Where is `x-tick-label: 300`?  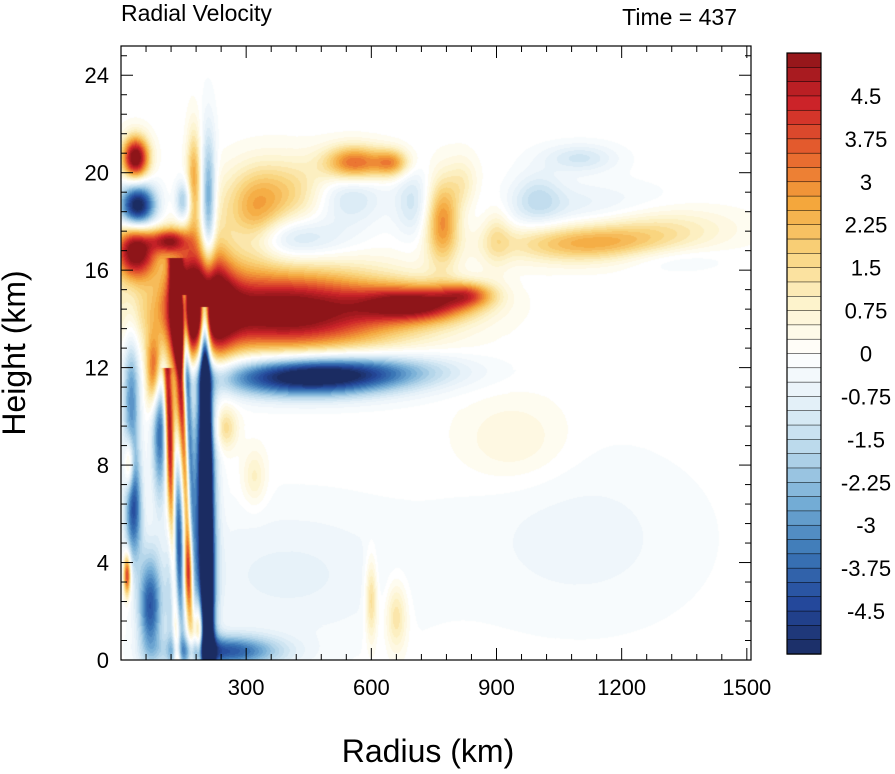 x-tick-label: 300 is located at coordinates (246, 687).